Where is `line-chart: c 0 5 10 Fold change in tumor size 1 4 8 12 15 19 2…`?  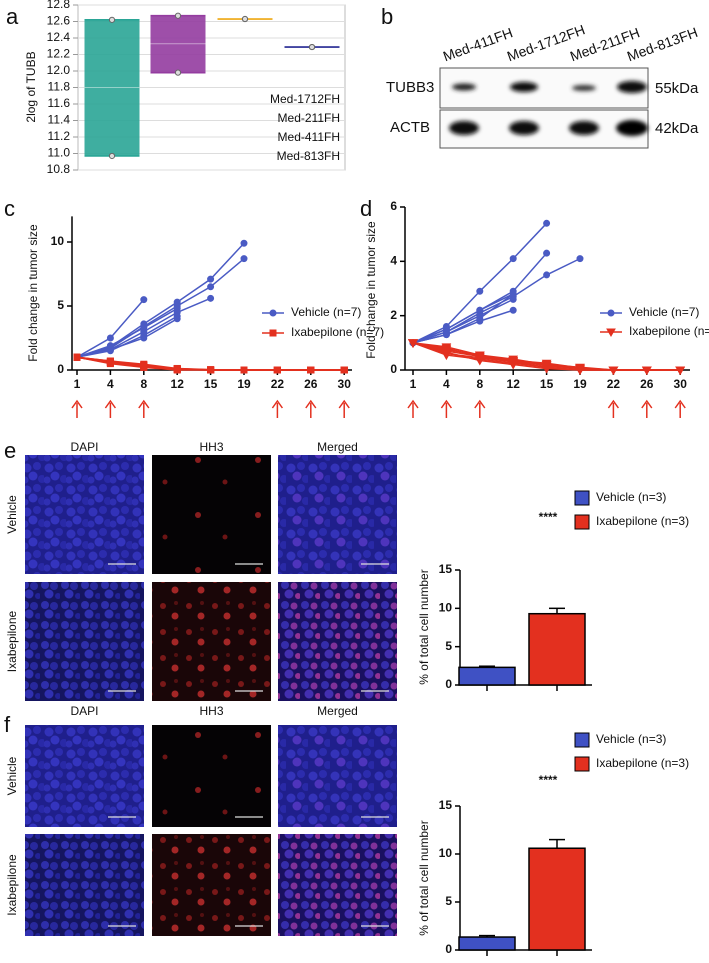 line-chart: c 0 5 10 Fold change in tumor size 1 4 8 12 15 19 2… is located at coordinates (194, 307).